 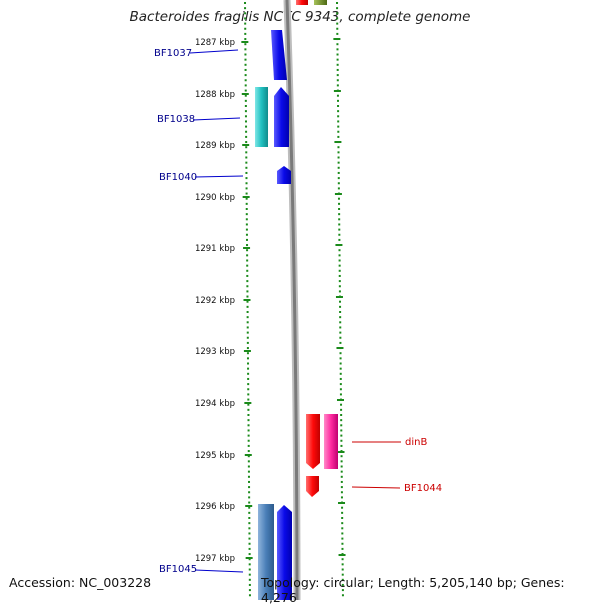 What do you see at coordinates (261, 117) in the screenshot?
I see `feature-bf1038-cyan` at bounding box center [261, 117].